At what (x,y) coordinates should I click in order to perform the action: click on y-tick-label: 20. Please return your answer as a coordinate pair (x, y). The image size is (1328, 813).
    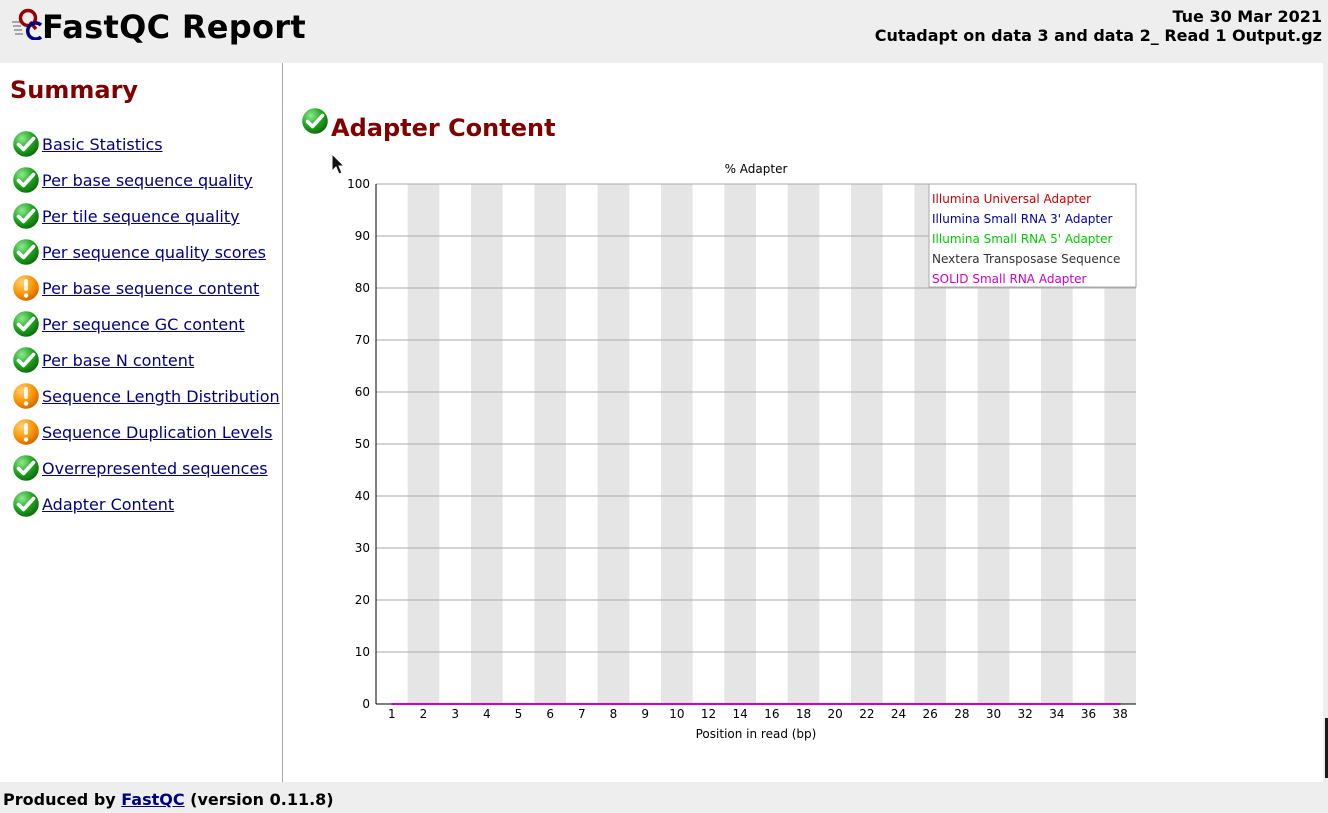
    Looking at the image, I should click on (362, 600).